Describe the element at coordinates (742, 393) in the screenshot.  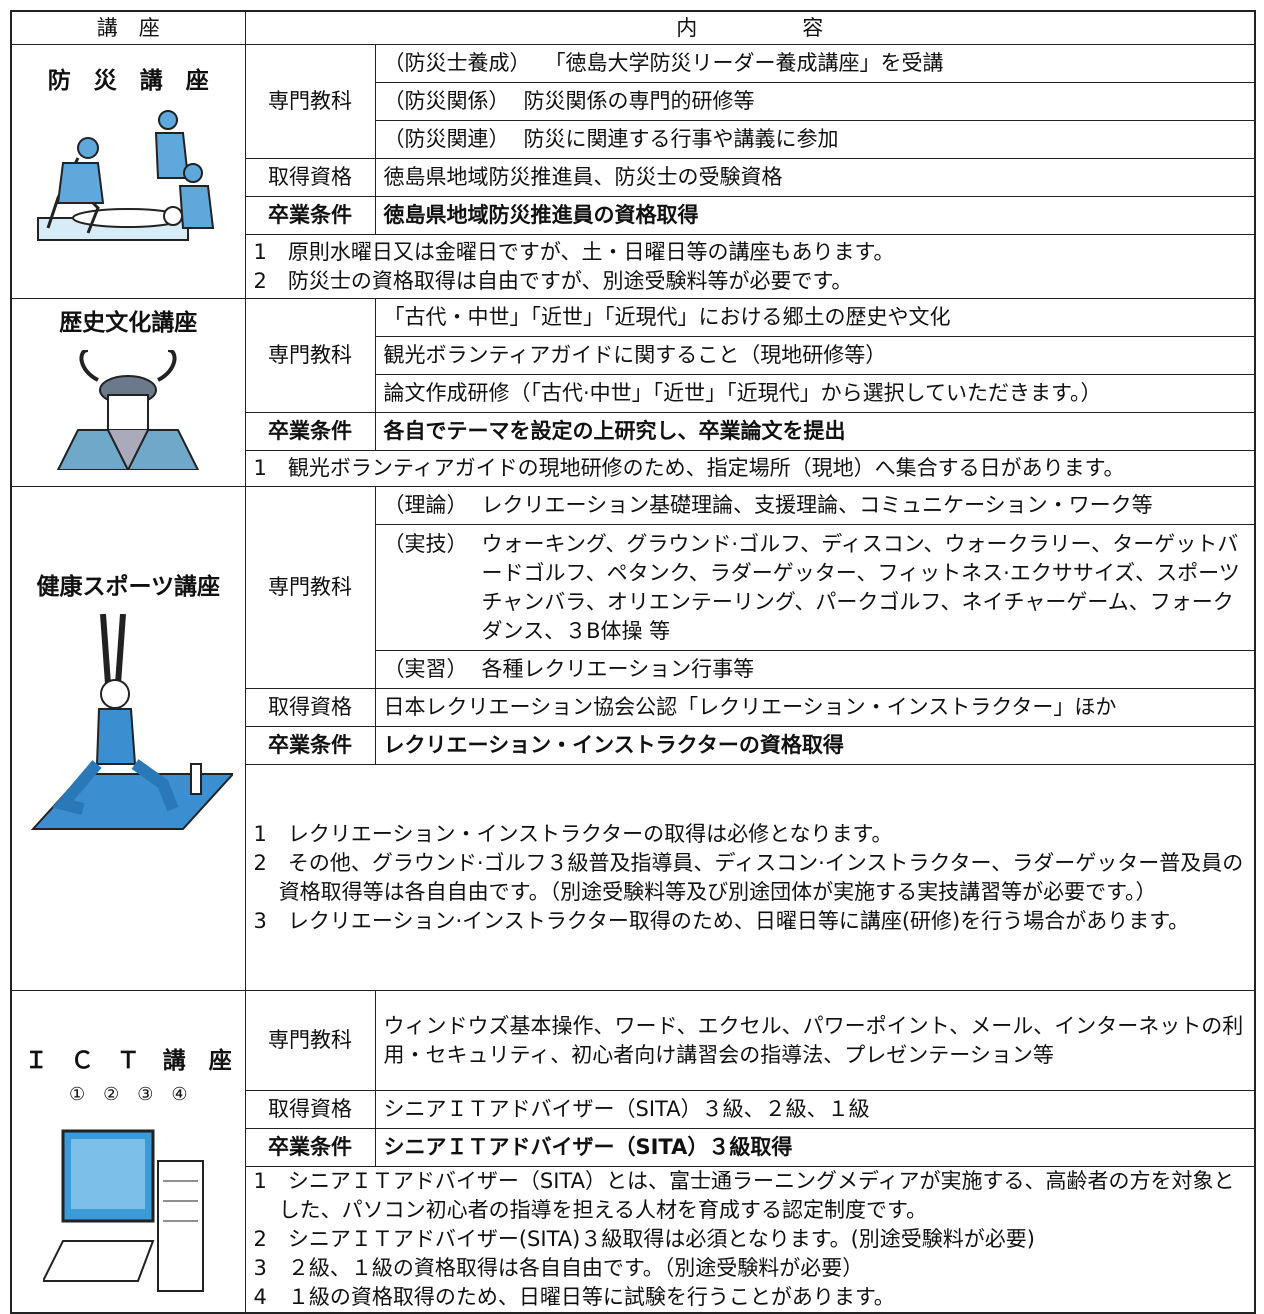
I see `item-text: 論文作成研修（「古代·中世」「近世」「近現代」から選択していただきます。）` at that location.